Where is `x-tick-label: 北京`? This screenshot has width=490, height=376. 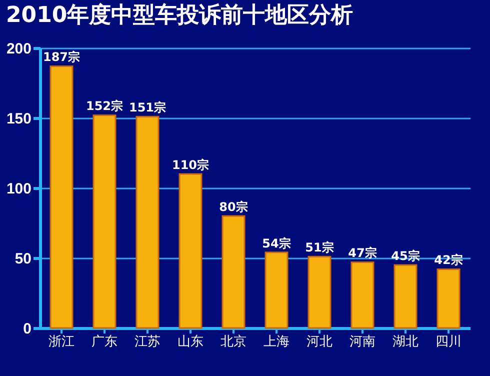
x-tick-label: 北京 is located at coordinates (233, 342).